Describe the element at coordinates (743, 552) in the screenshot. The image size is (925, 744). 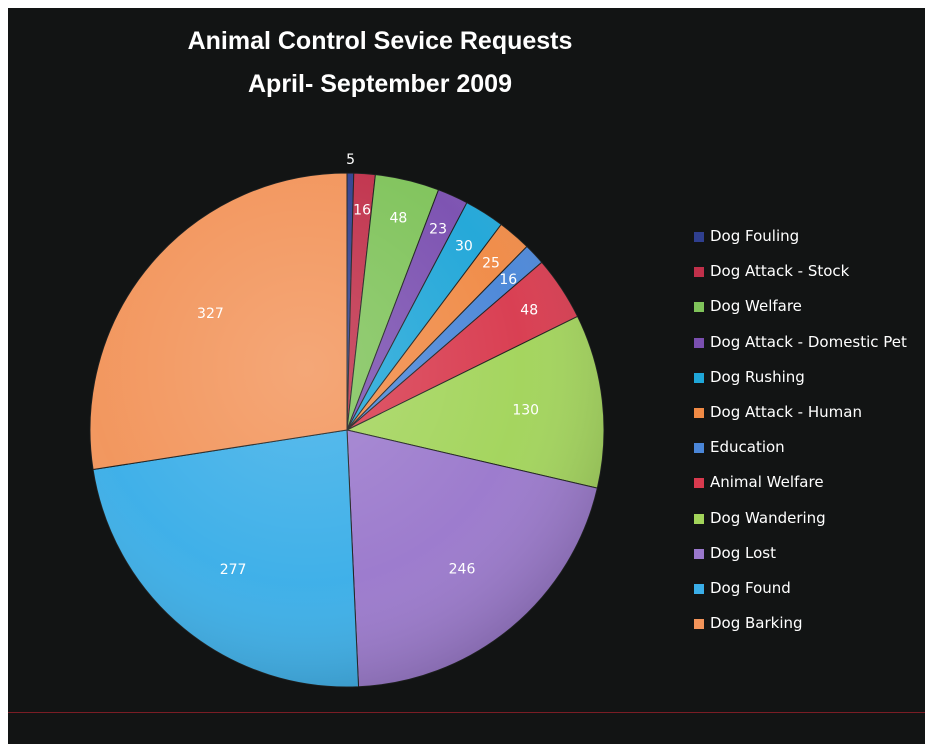
I see `legend-label: Dog Lost` at that location.